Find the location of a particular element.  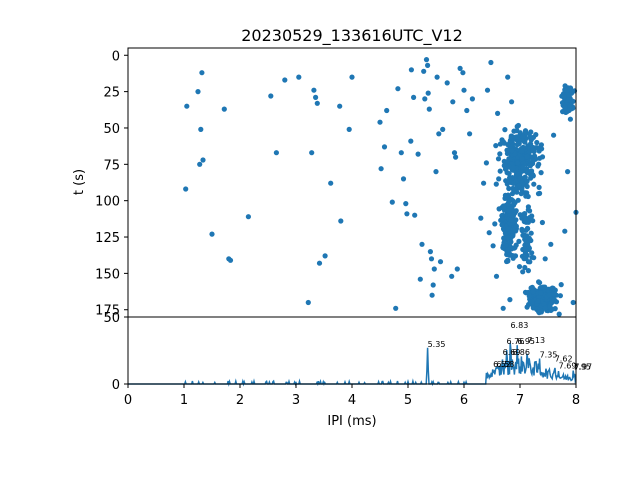

y-tick-label: 175 is located at coordinates (107, 311).